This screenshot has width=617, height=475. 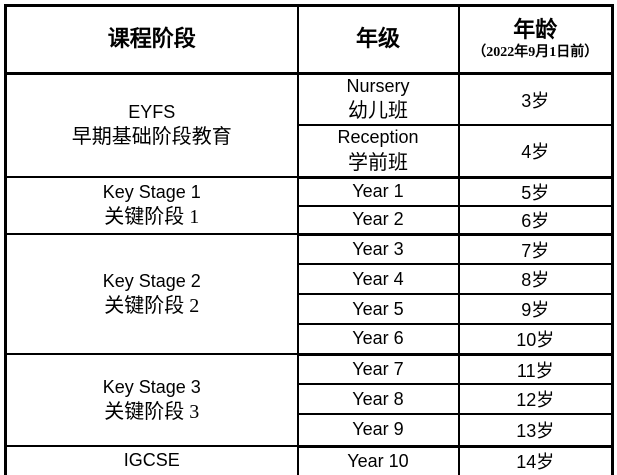 I want to click on stage-name-en: EYFS, so click(x=152, y=111).